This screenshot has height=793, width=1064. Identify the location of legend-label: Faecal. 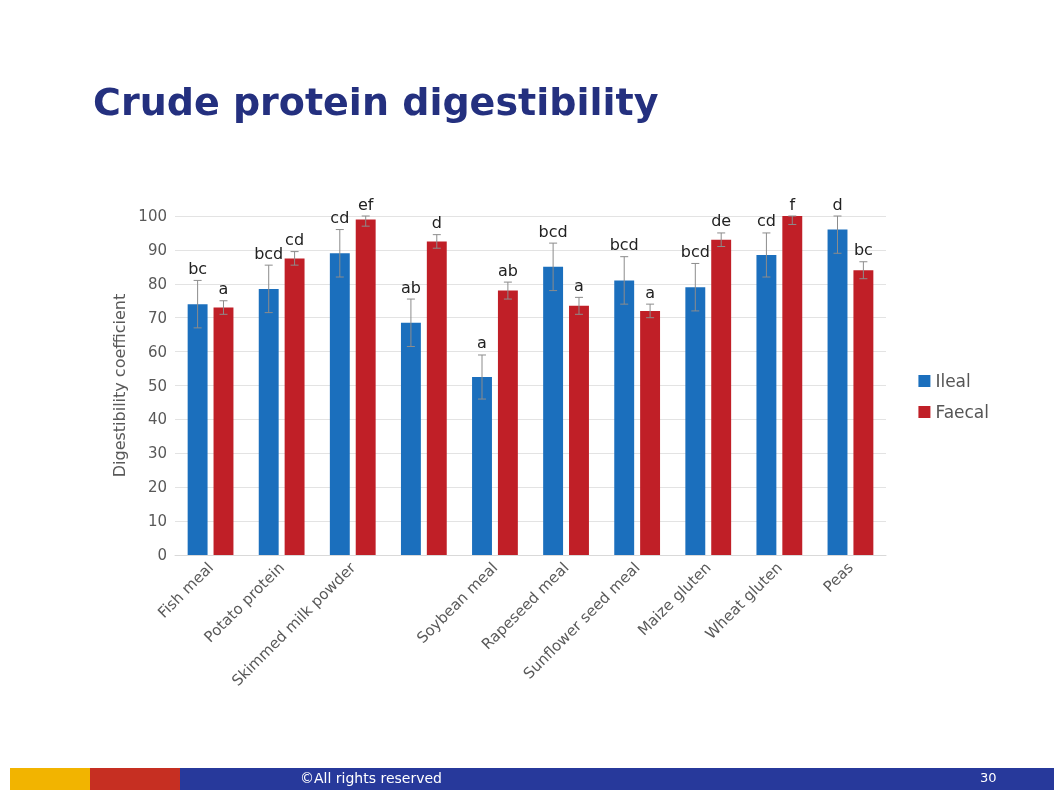
(962, 412).